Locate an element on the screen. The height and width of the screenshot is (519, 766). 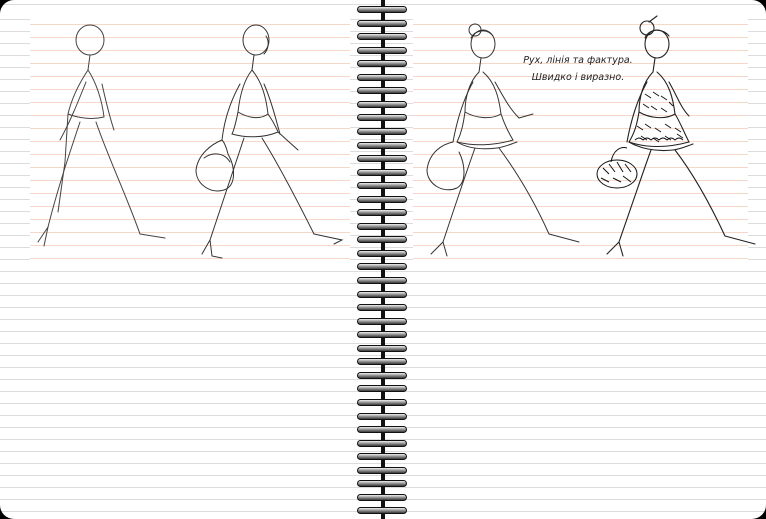
sketch-caption: Рух, лінія та фактура. Швидко і виразно. is located at coordinates (578, 69).